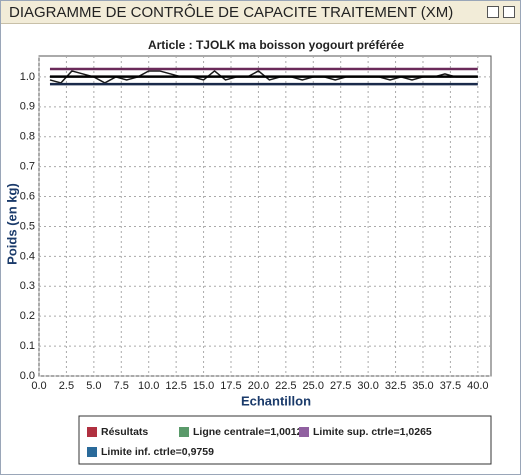 This screenshot has height=475, width=521. I want to click on legend, so click(285, 440).